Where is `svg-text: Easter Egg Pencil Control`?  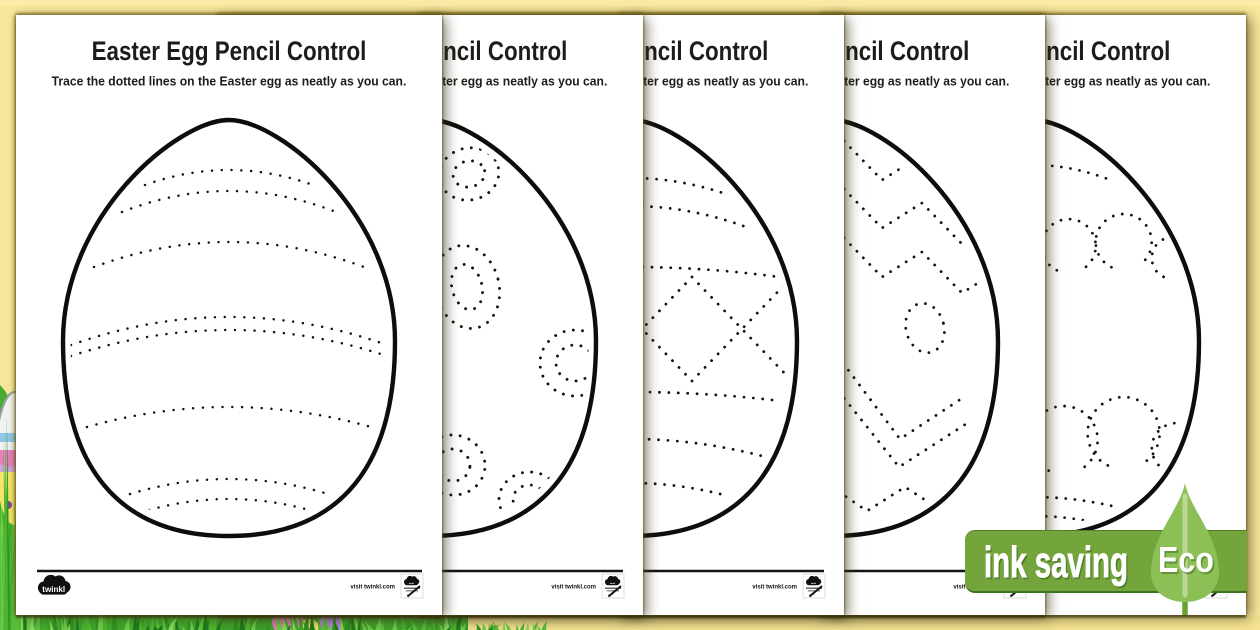 svg-text: Easter Egg Pencil Control is located at coordinates (229, 51).